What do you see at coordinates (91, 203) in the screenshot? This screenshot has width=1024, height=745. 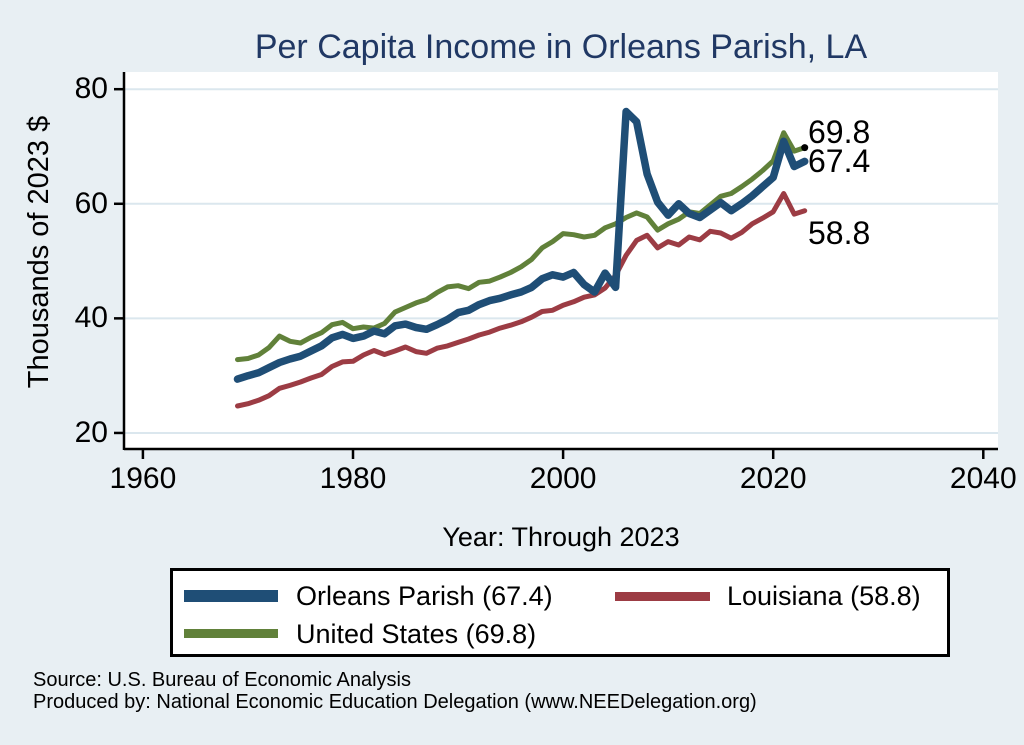 I see `y-tick-label: 60` at bounding box center [91, 203].